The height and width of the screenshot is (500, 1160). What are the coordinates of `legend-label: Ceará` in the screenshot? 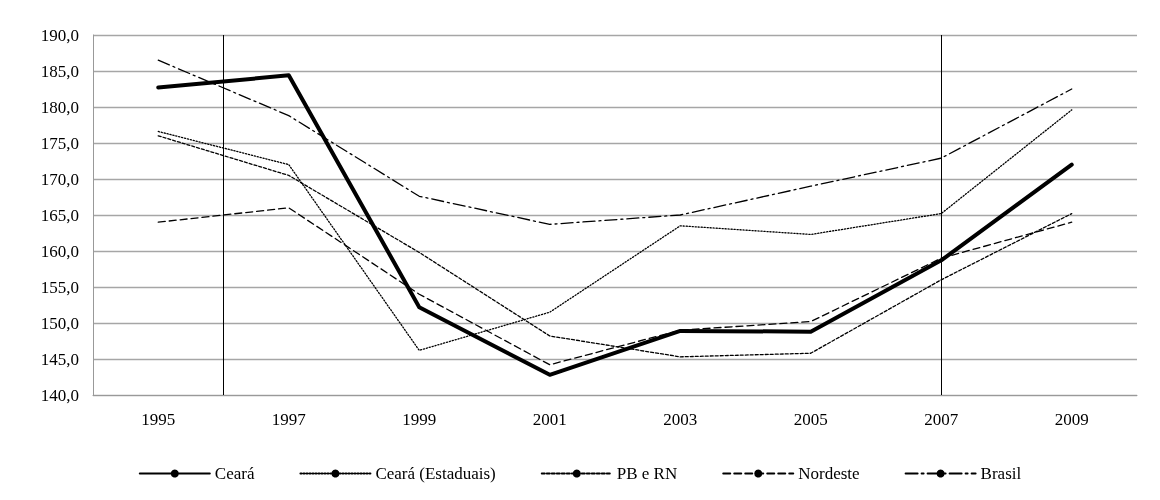 It's located at (234, 473).